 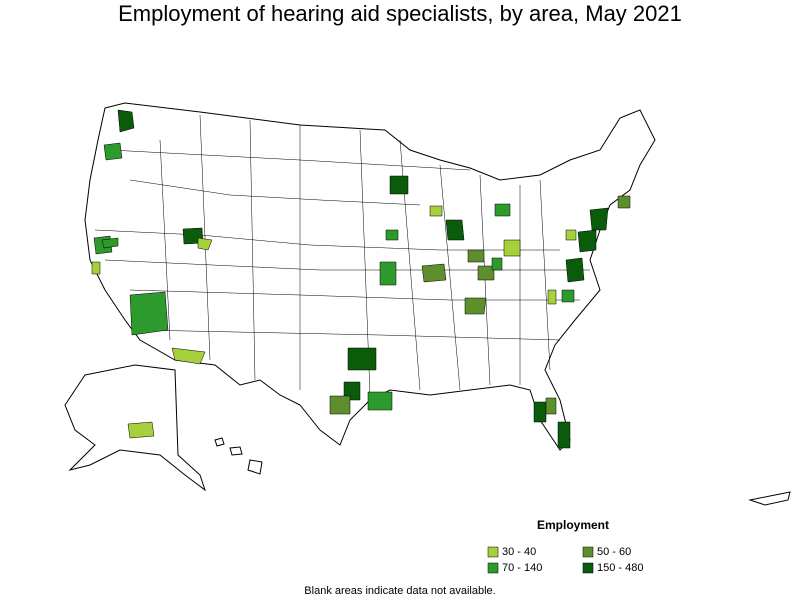 I want to click on puerto-rico, so click(x=769, y=498).